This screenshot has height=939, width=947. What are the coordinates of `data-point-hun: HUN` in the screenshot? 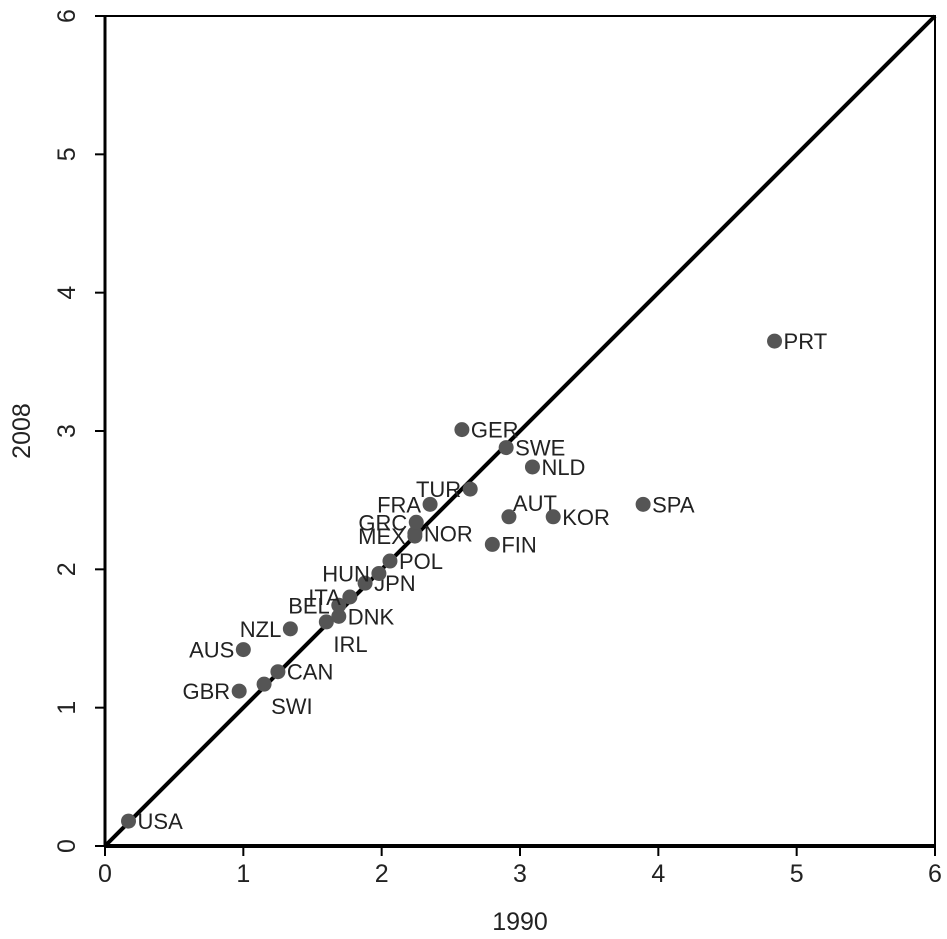 It's located at (354, 573).